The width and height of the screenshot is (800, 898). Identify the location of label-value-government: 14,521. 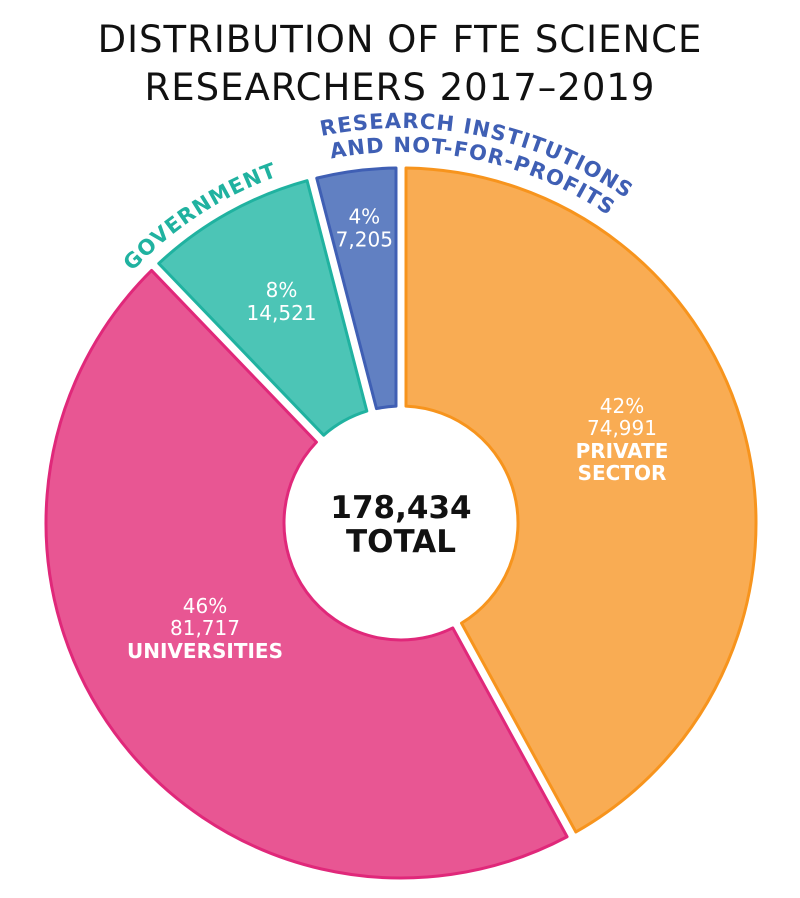
(282, 313).